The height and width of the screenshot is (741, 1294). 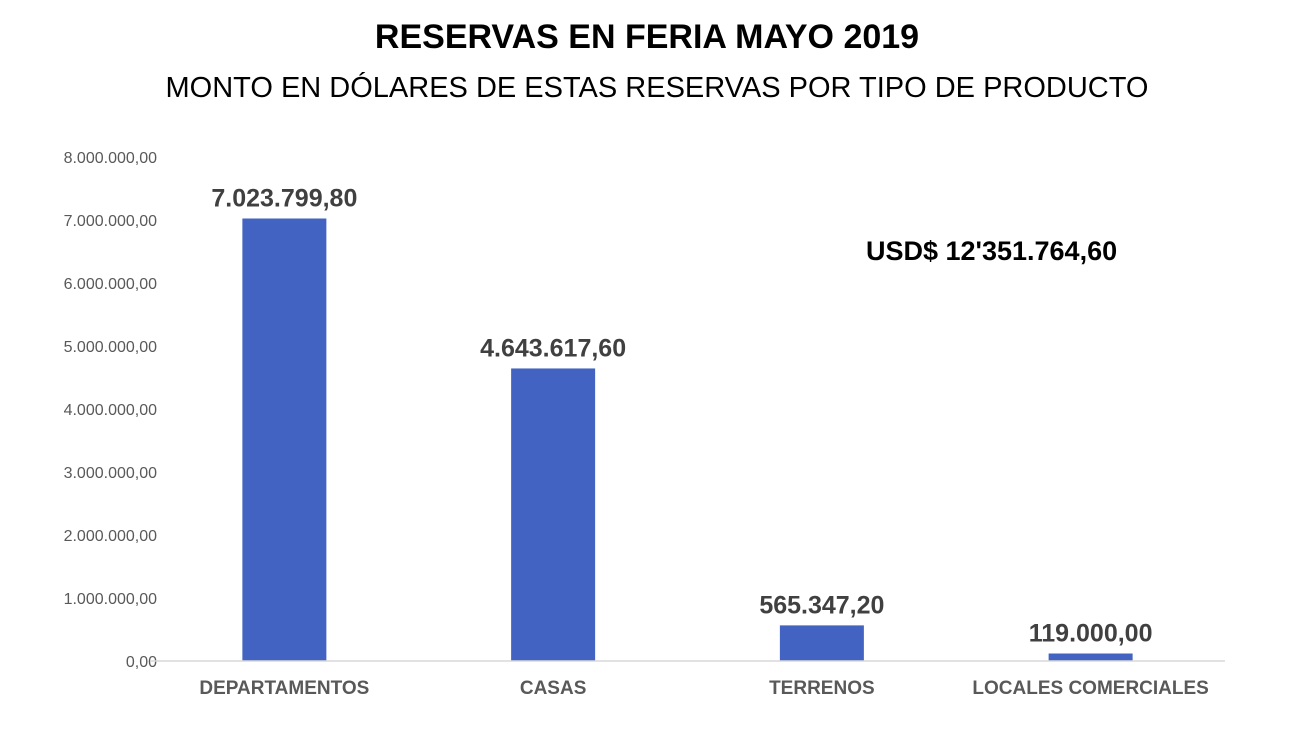 I want to click on total-annotation: USD$ 12'351.764,60, so click(x=992, y=251).